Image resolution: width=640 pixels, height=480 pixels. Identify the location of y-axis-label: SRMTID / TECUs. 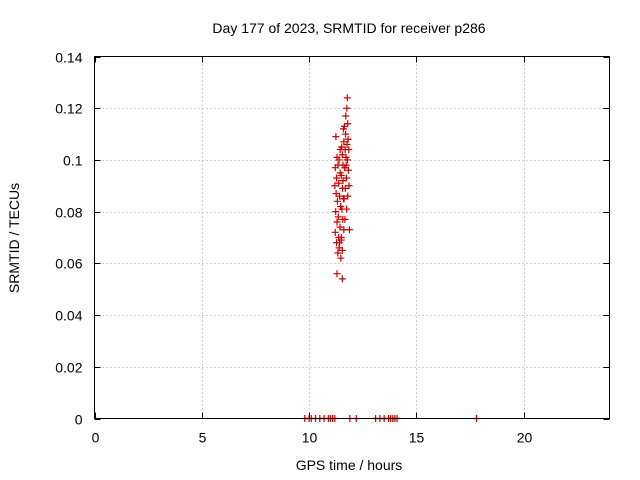
(14, 238).